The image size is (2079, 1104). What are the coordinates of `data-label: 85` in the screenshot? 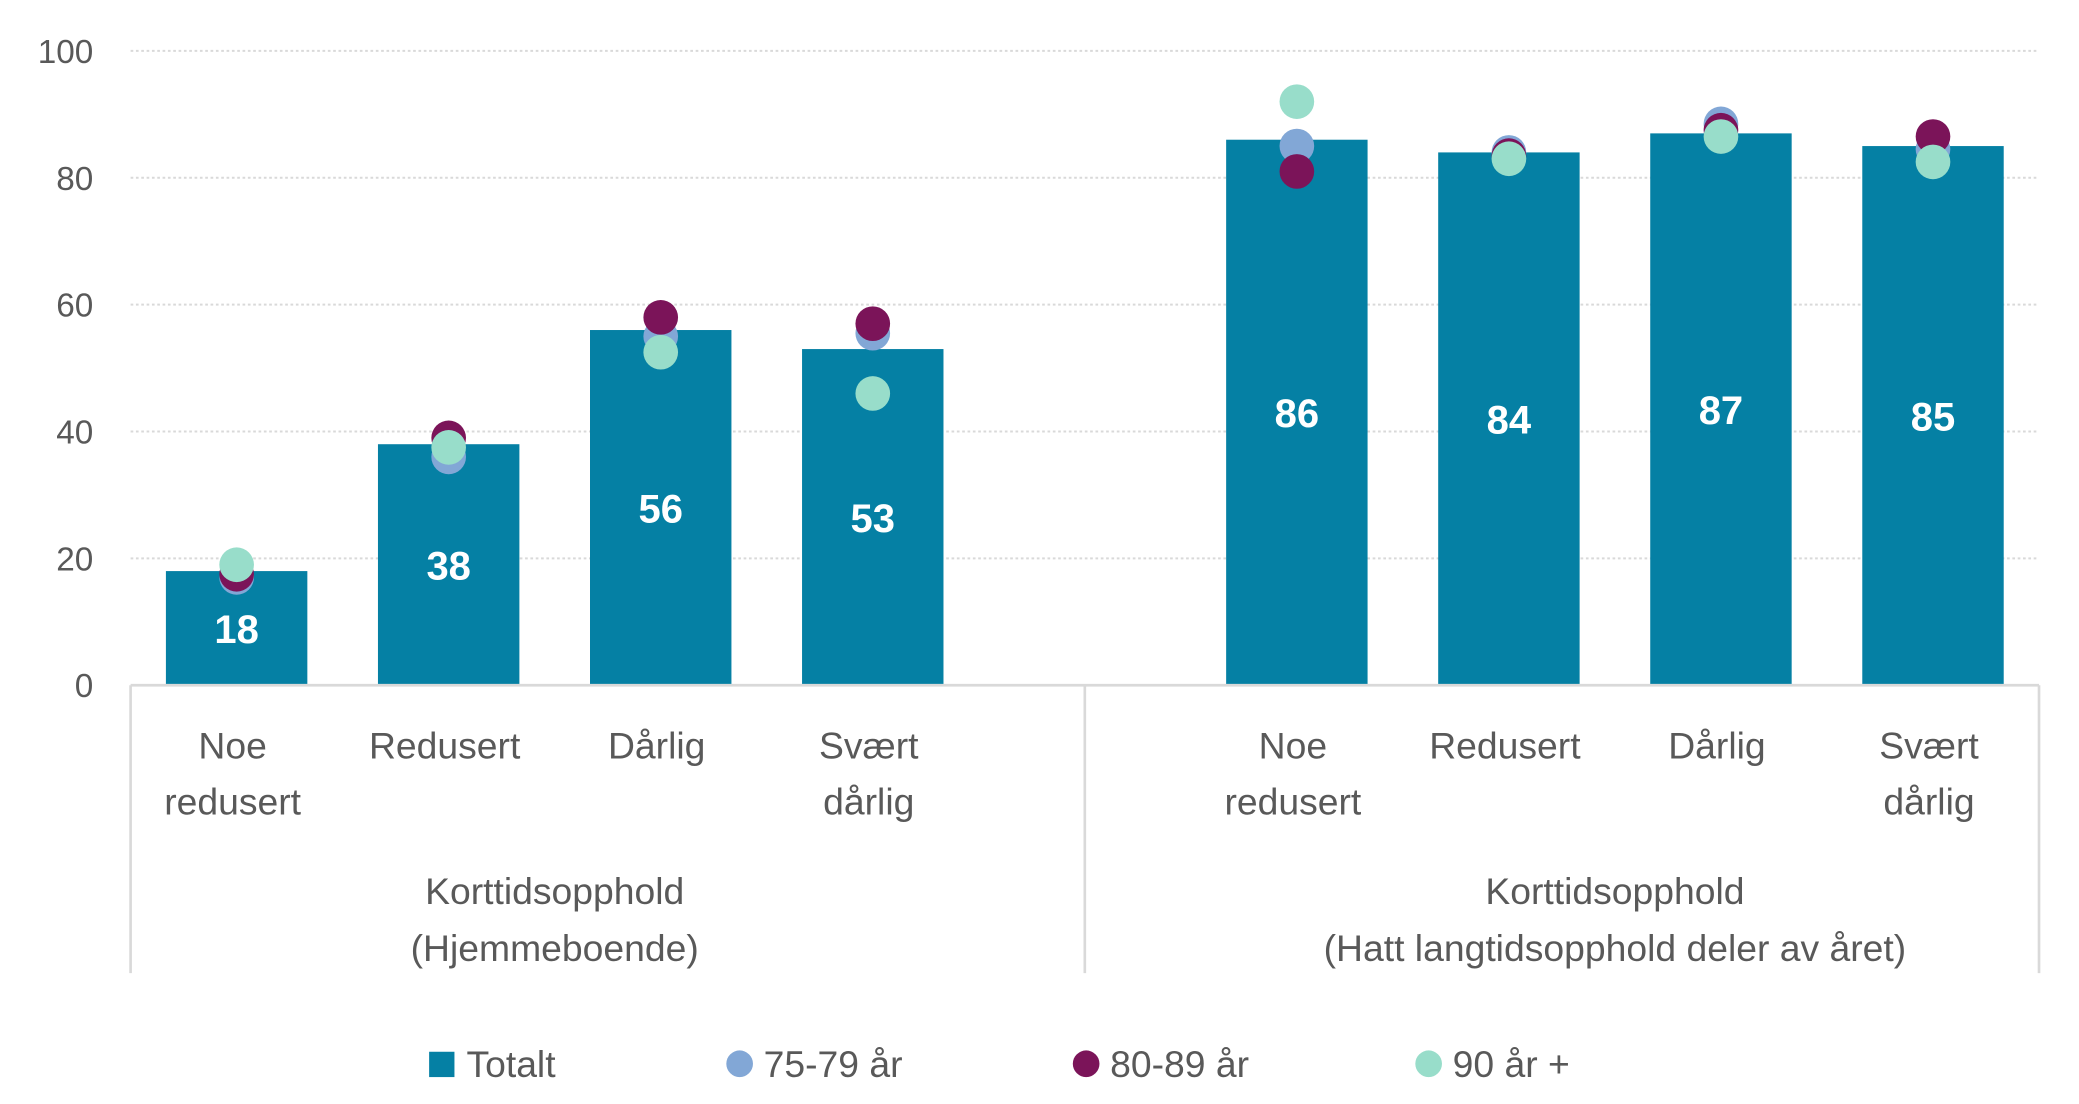 It's located at (1933, 417).